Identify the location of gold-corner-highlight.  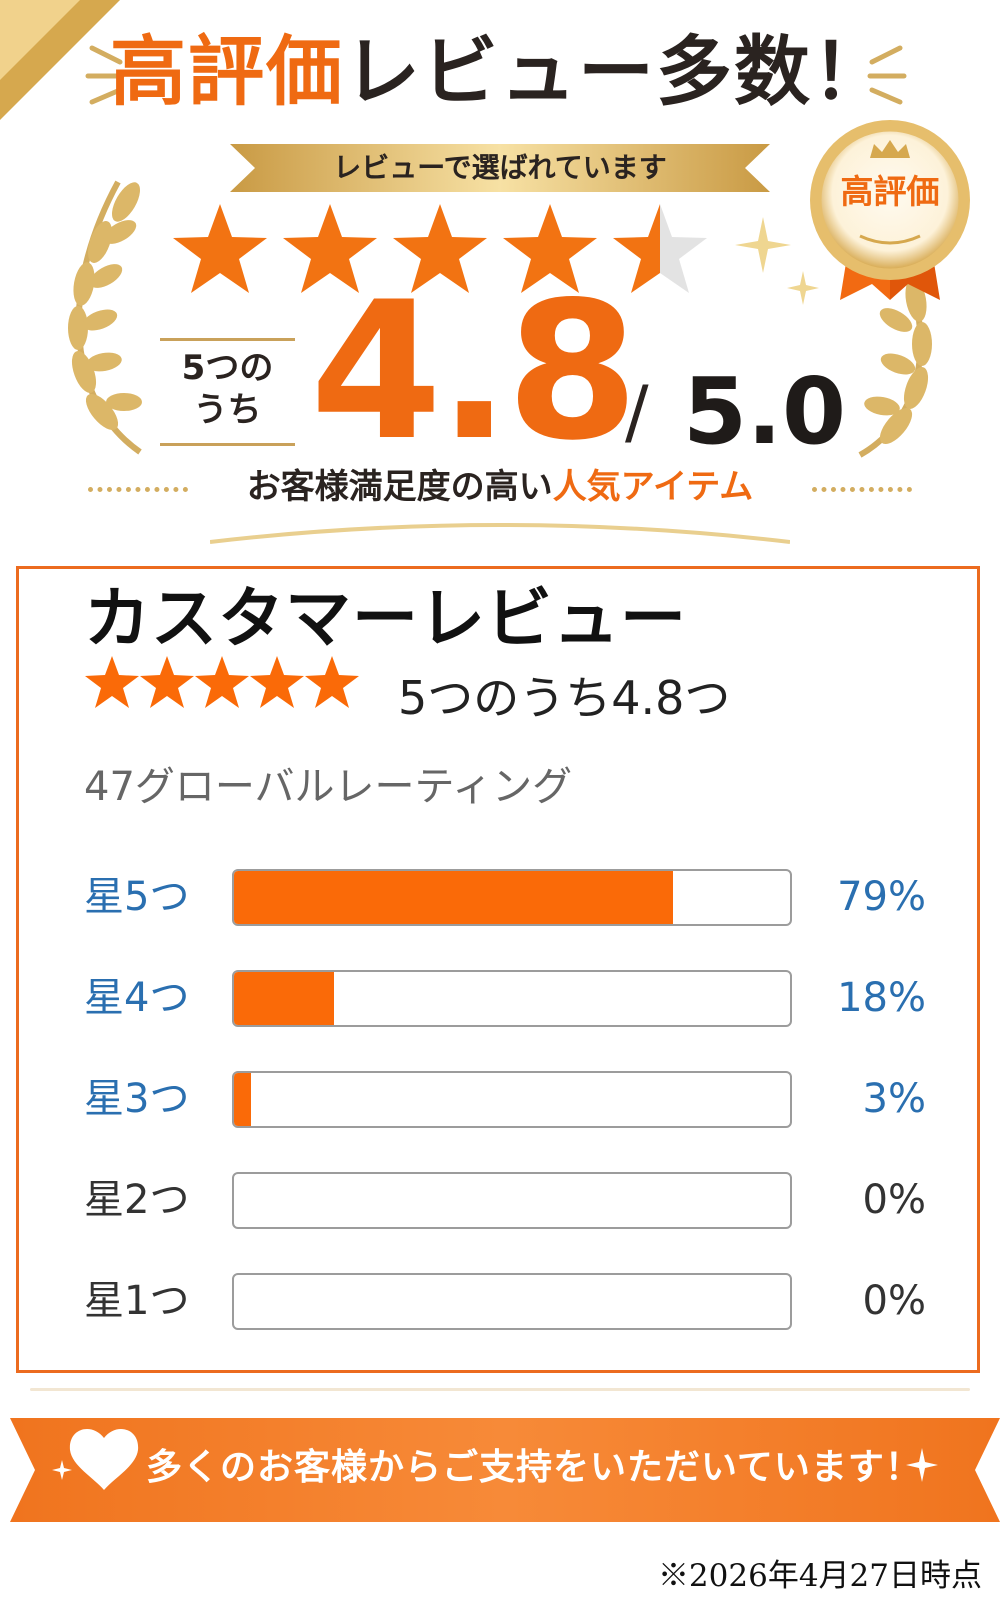
(40, 40).